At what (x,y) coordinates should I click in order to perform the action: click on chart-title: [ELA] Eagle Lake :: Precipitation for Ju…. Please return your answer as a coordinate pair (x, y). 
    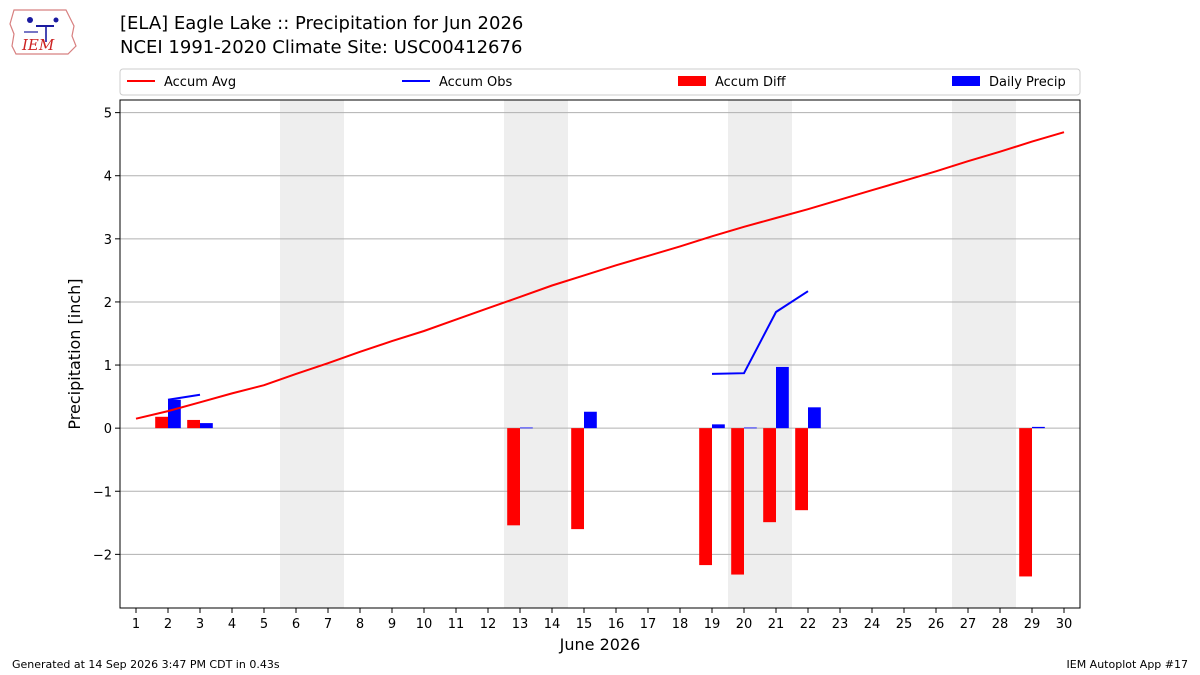
    Looking at the image, I should click on (322, 23).